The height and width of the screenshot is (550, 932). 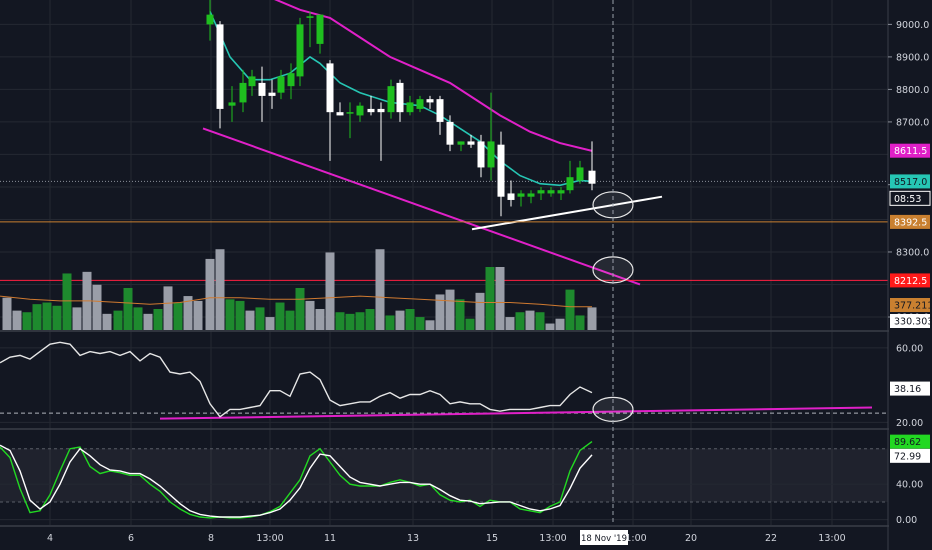 I want to click on volume-badge-box, so click(x=910, y=321).